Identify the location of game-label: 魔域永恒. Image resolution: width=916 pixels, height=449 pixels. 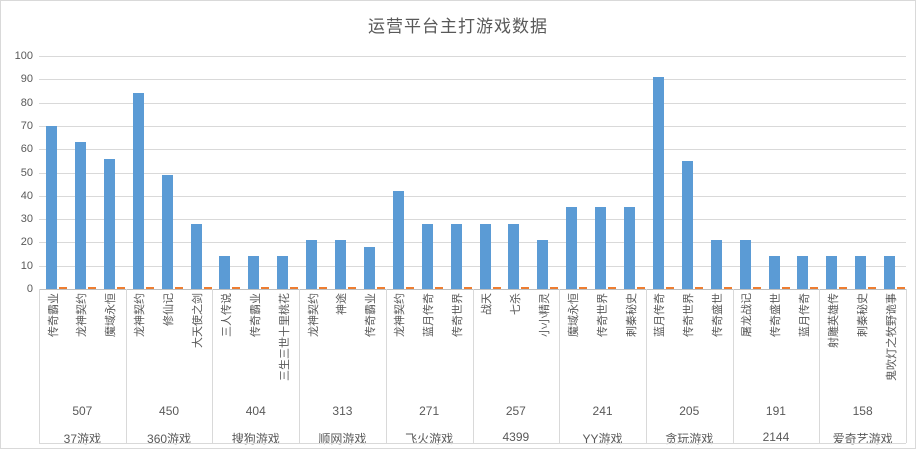
(111, 315).